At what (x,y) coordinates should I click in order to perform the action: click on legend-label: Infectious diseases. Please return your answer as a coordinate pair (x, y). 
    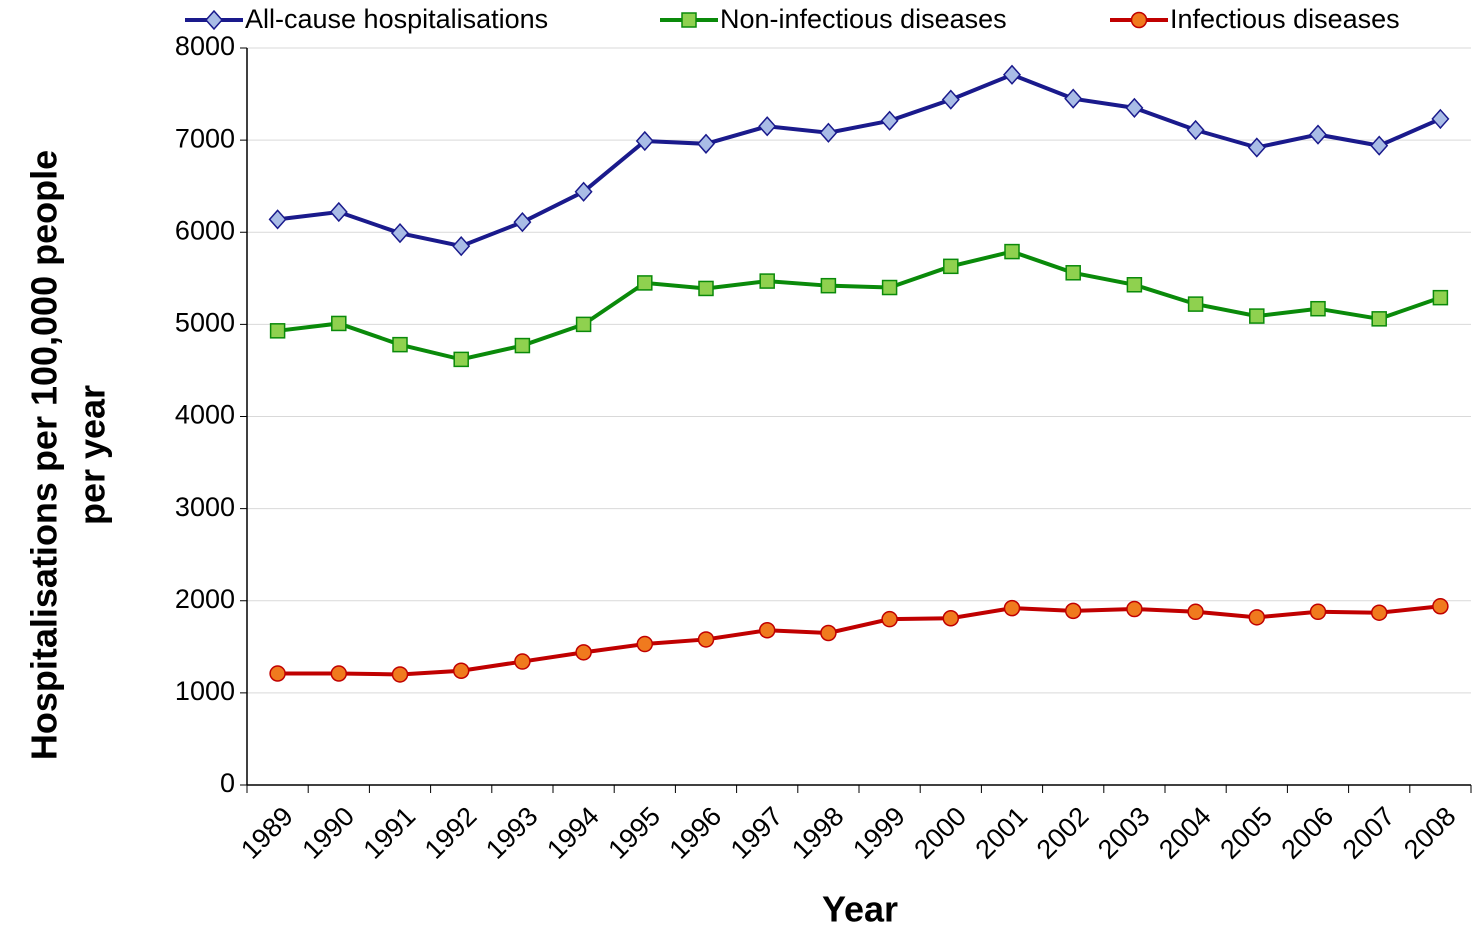
    Looking at the image, I should click on (1285, 19).